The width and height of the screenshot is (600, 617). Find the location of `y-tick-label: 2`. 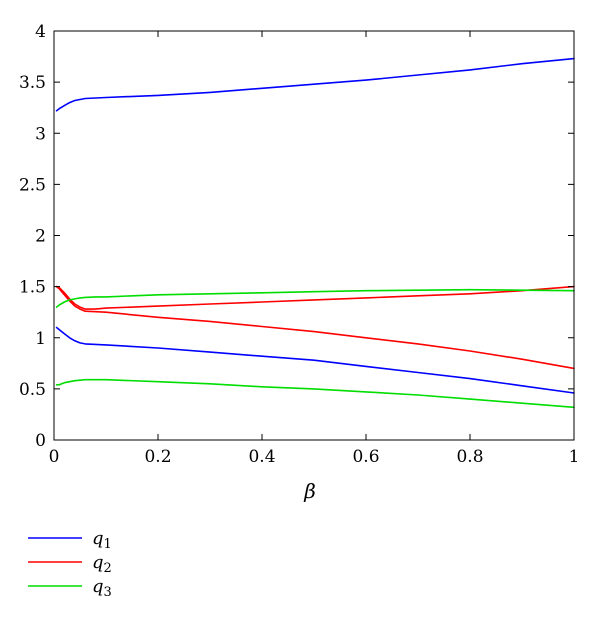

y-tick-label: 2 is located at coordinates (40, 237).